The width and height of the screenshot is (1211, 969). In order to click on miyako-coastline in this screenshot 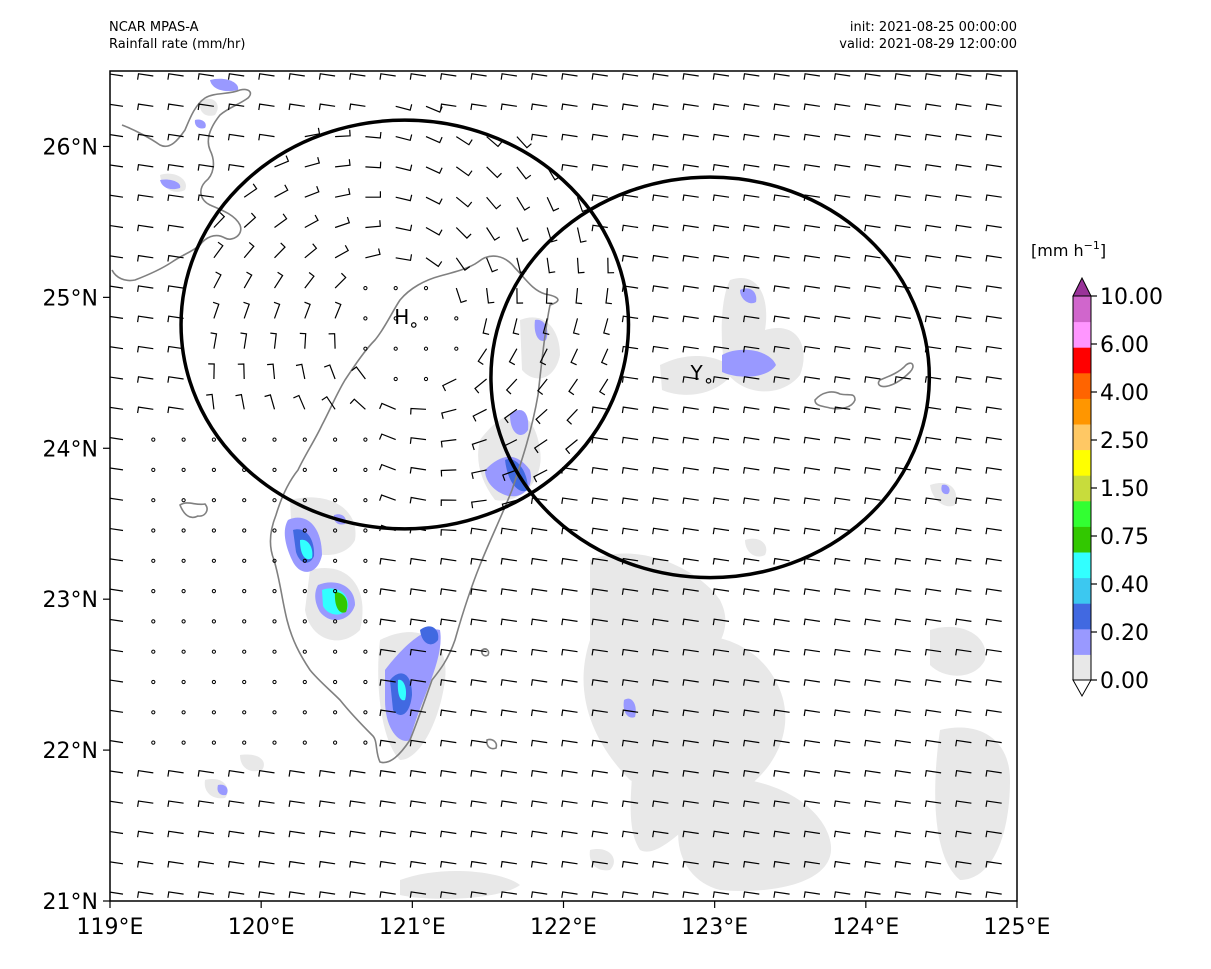, I will do `click(895, 375)`.